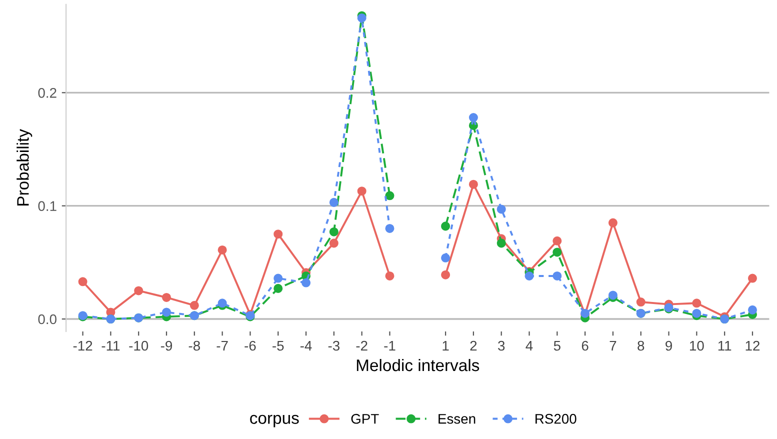 The image size is (777, 439). Describe the element at coordinates (753, 345) in the screenshot. I see `x-tick-label: 12` at that location.